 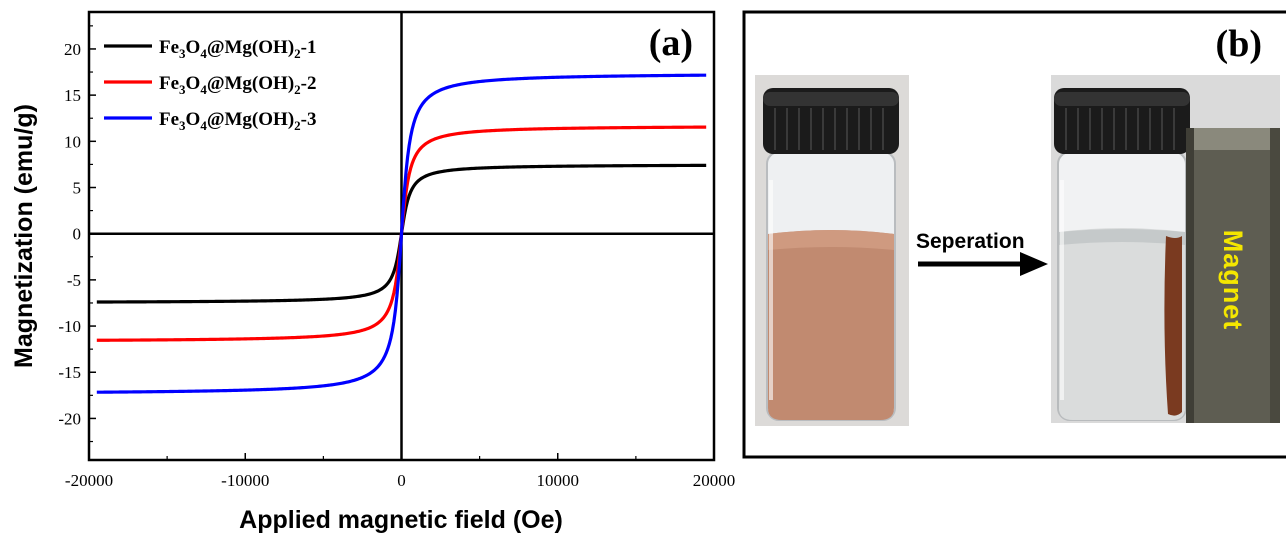 I want to click on x-tick-label: 20000, so click(x=714, y=480).